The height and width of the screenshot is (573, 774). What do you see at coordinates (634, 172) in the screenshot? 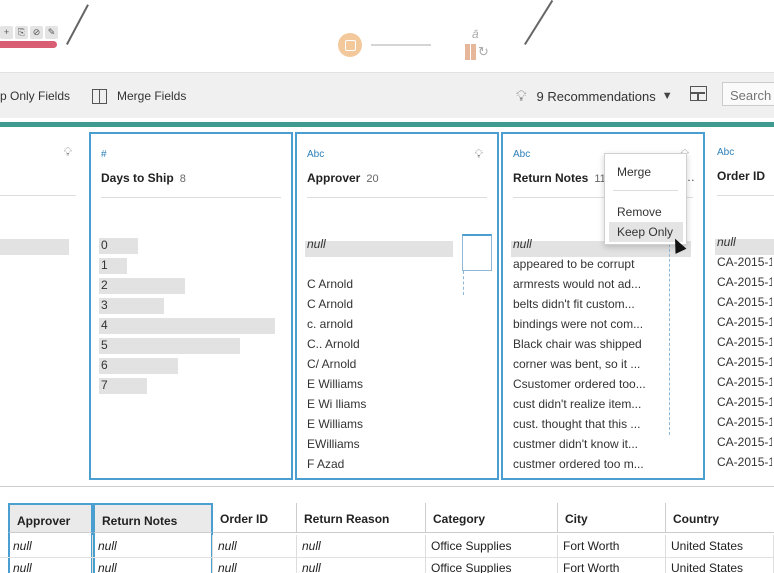
I see `menu-item-merge: Merge` at bounding box center [634, 172].